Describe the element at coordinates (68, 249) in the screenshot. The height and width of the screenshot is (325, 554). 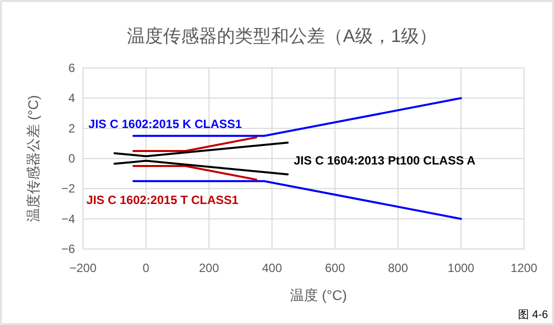
I see `y-tick-label: −6` at that location.